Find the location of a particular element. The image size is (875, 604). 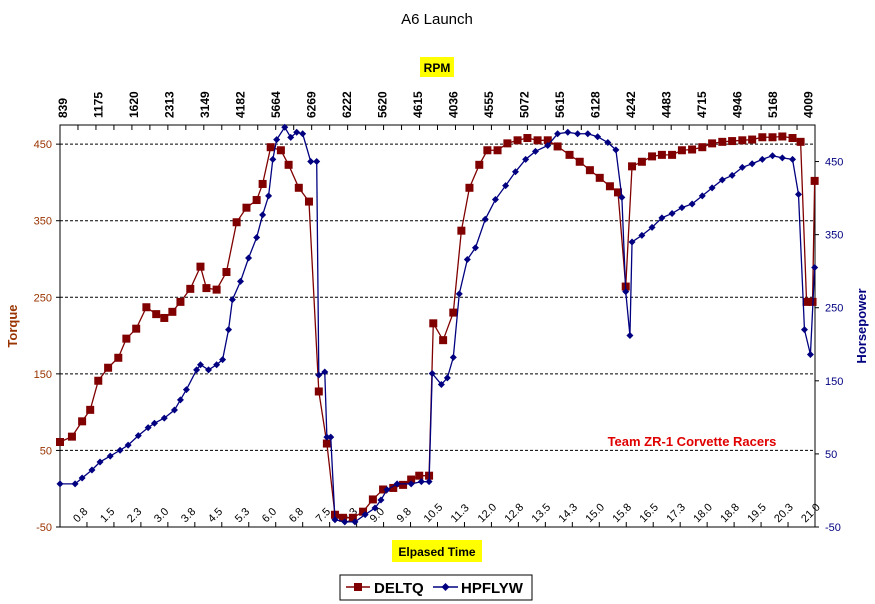

x-tick-label: 17.3 is located at coordinates (676, 513).